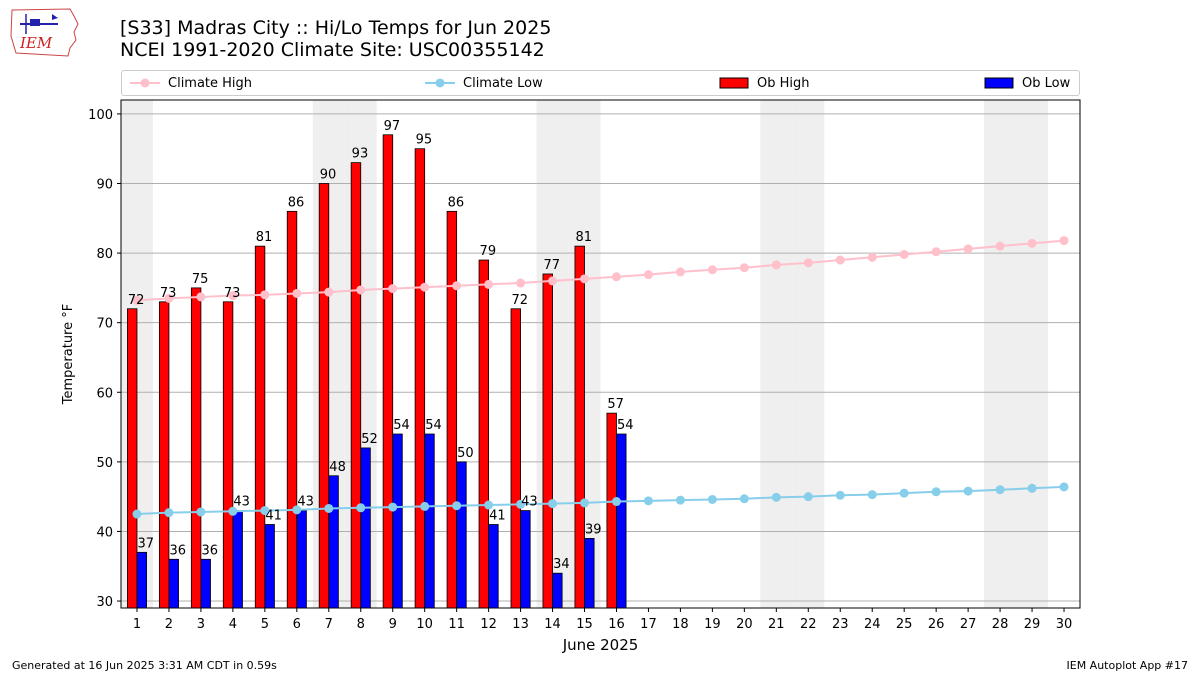  I want to click on legend-ob-low-swatch, so click(999, 83).